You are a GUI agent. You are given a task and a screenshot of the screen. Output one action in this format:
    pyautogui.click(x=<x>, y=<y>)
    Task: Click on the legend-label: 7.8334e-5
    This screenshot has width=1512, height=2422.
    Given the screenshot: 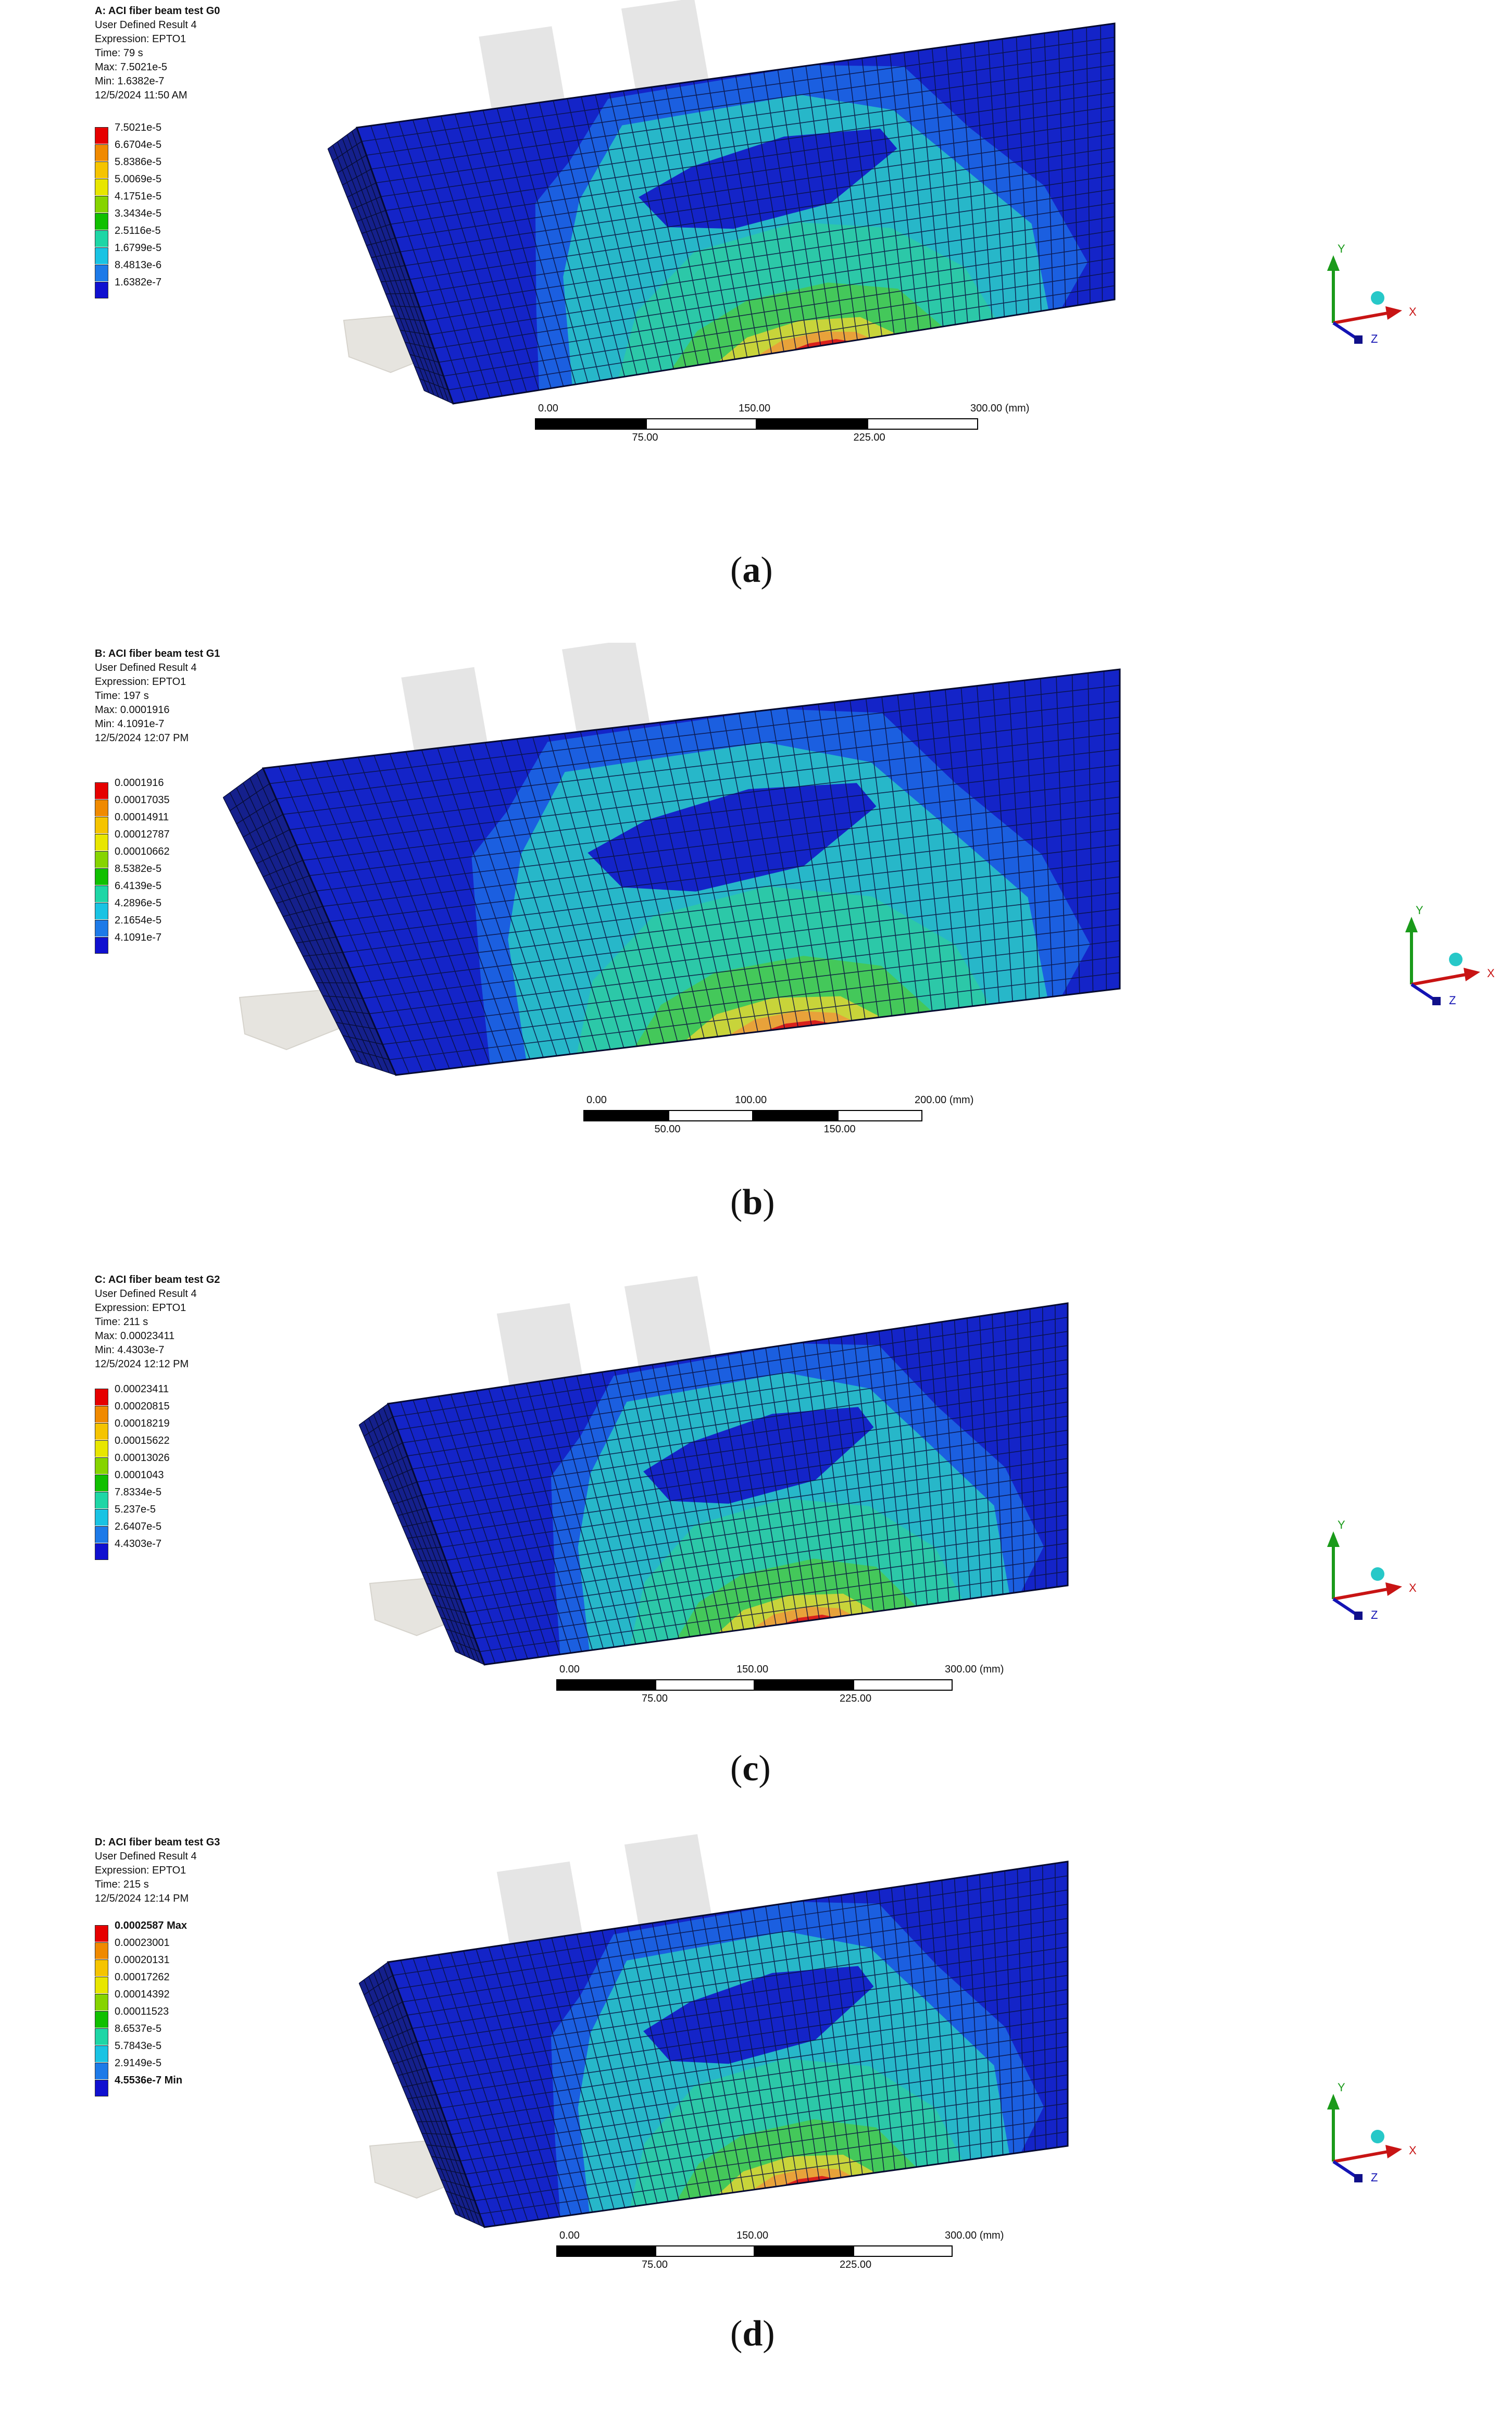 What is the action you would take?
    pyautogui.click(x=138, y=1492)
    